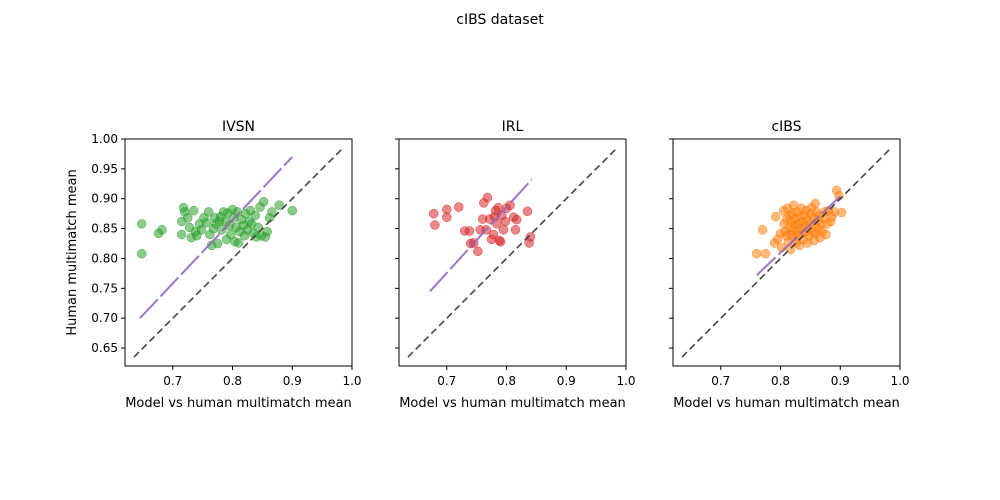 The image size is (1000, 500). I want to click on y-tick-label: 0.70, so click(104, 318).